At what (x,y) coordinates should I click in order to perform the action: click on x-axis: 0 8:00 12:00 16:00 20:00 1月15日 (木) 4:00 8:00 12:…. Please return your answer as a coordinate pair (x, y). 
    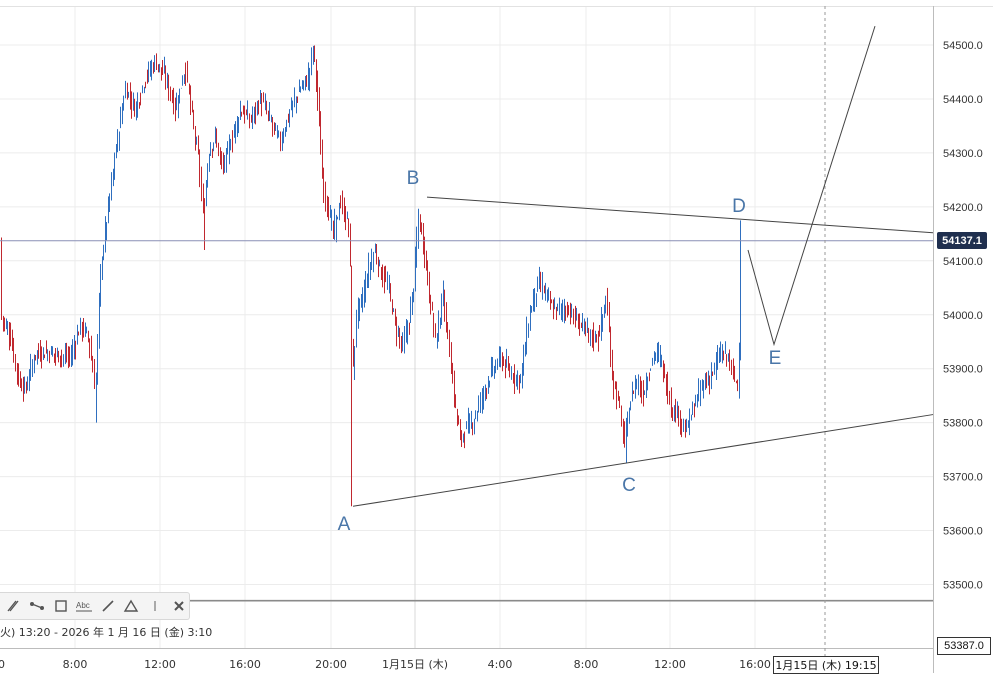
    Looking at the image, I should click on (385, 664).